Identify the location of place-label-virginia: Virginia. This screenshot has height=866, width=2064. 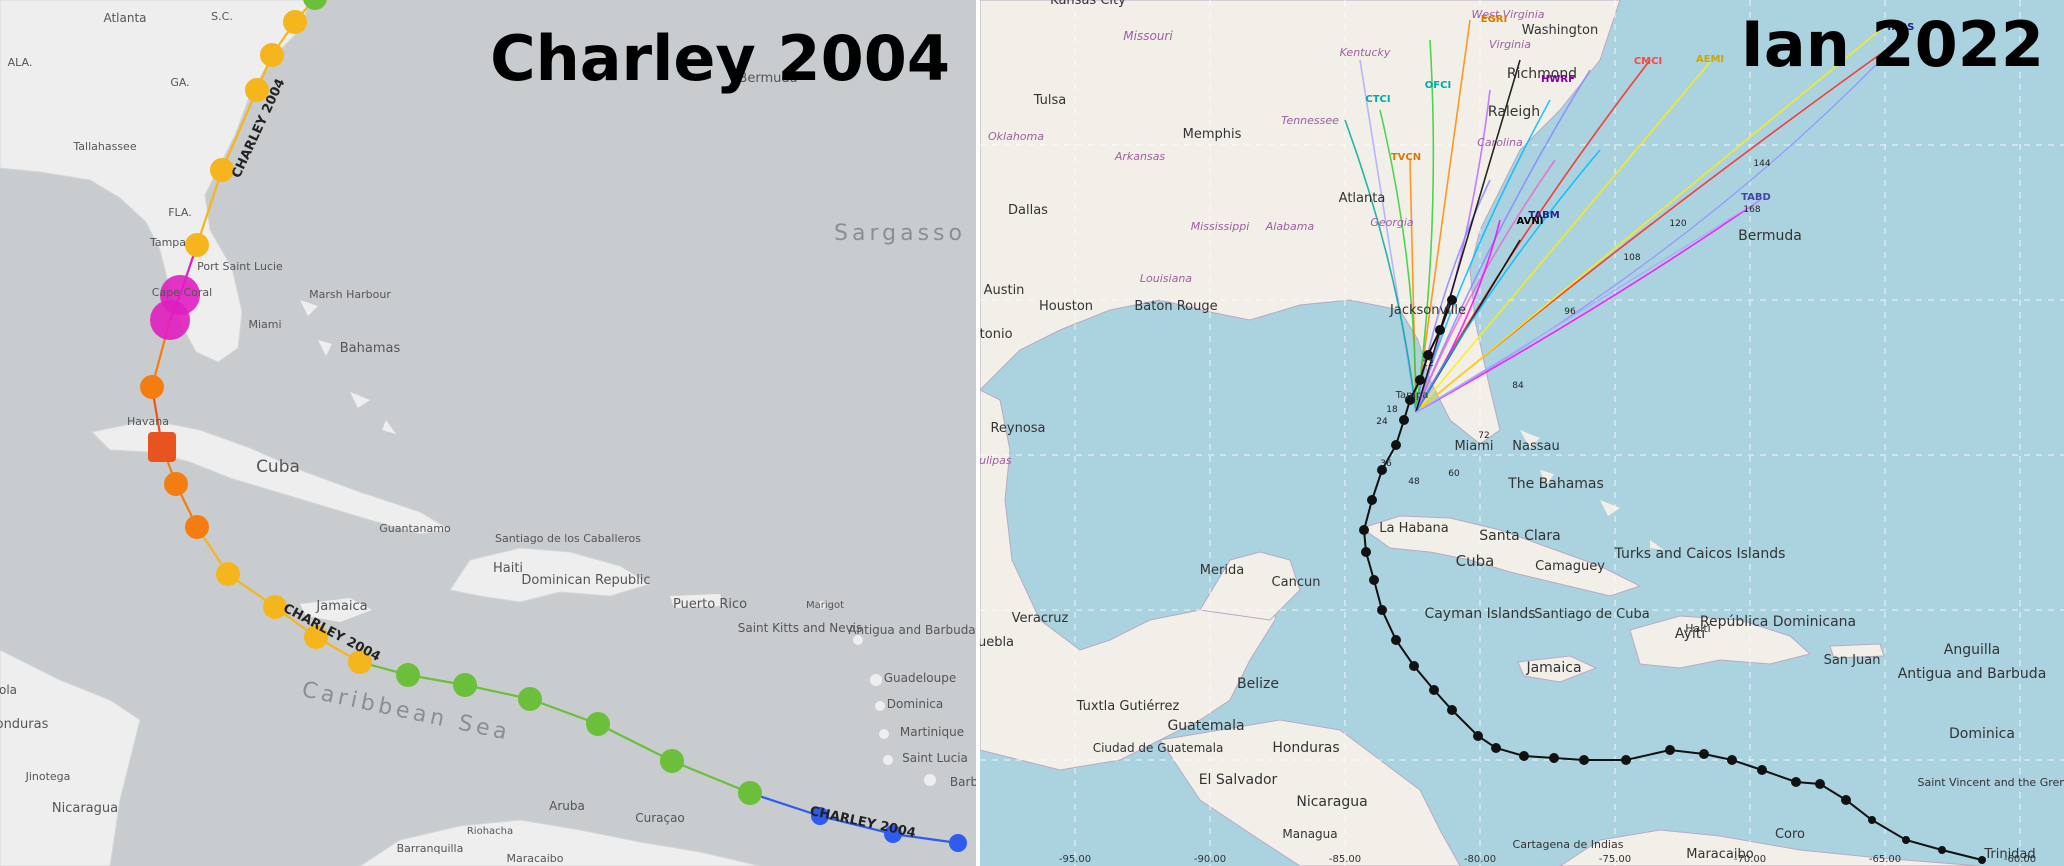
(1510, 44).